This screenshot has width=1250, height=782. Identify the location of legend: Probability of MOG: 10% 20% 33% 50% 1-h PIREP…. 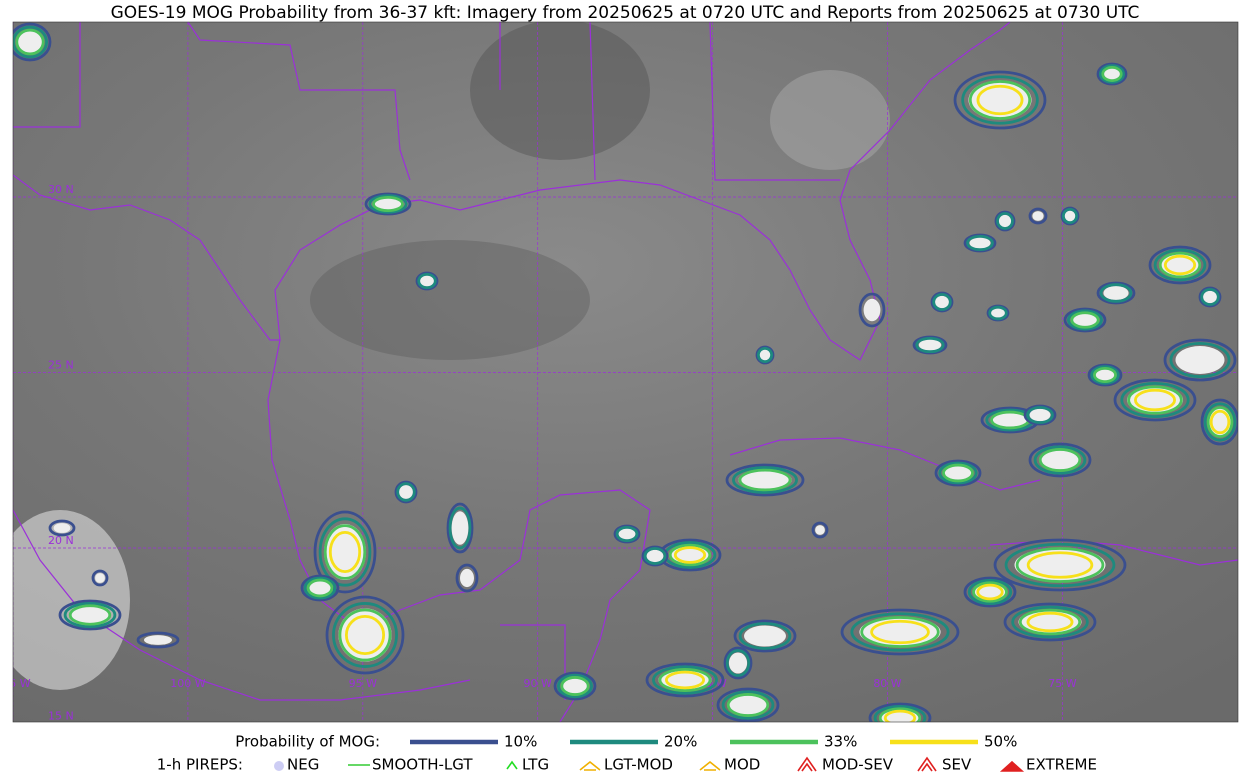
(627, 753).